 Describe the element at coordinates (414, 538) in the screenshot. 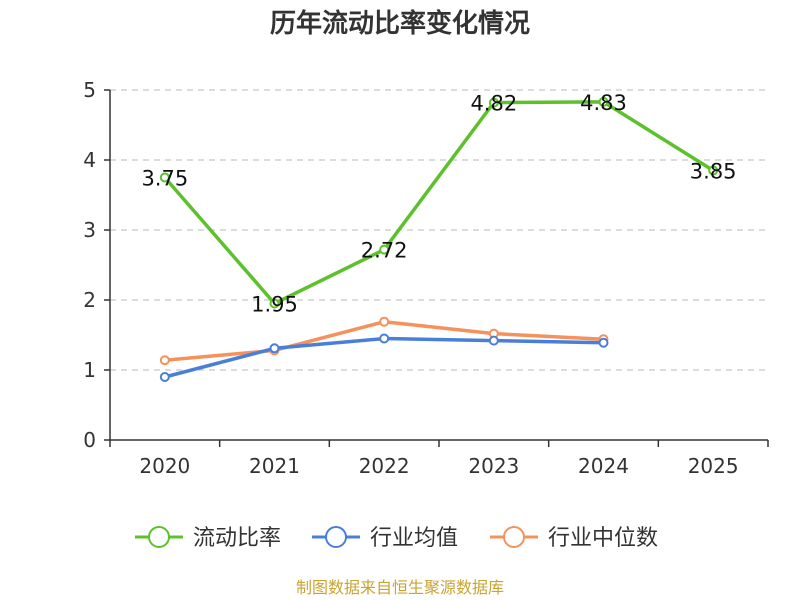

I see `legend-label: 行业均值` at that location.